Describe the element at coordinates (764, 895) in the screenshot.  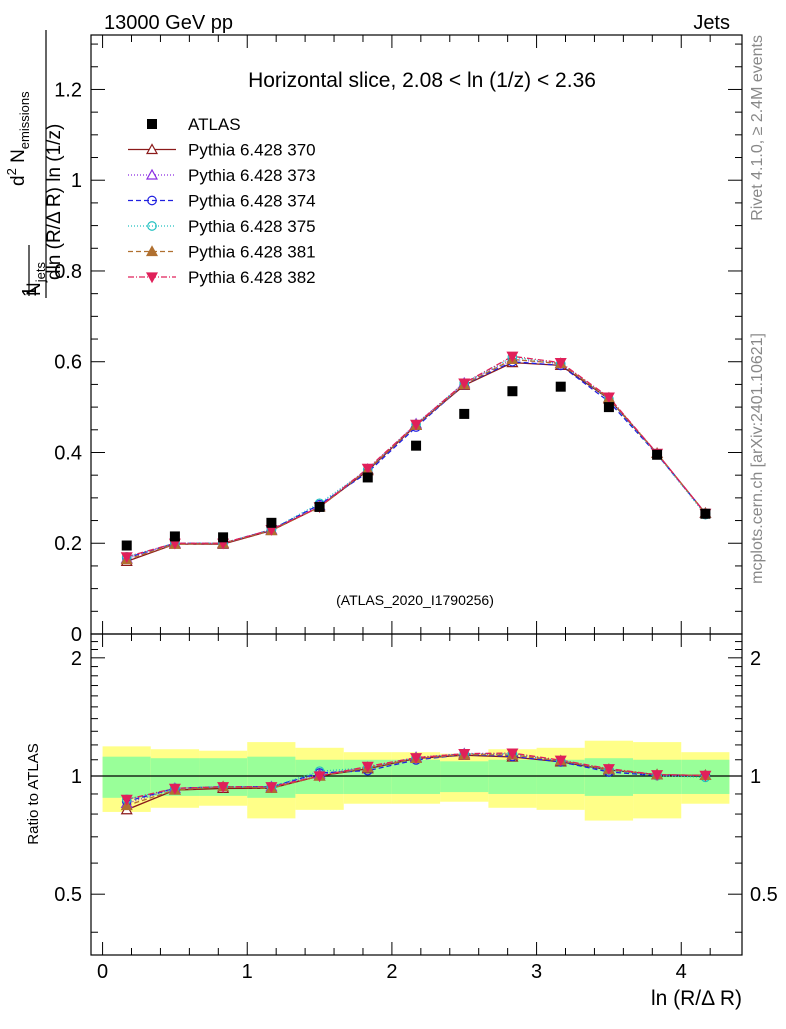
I see `ratio-y-tick-label-right: 0.5` at that location.